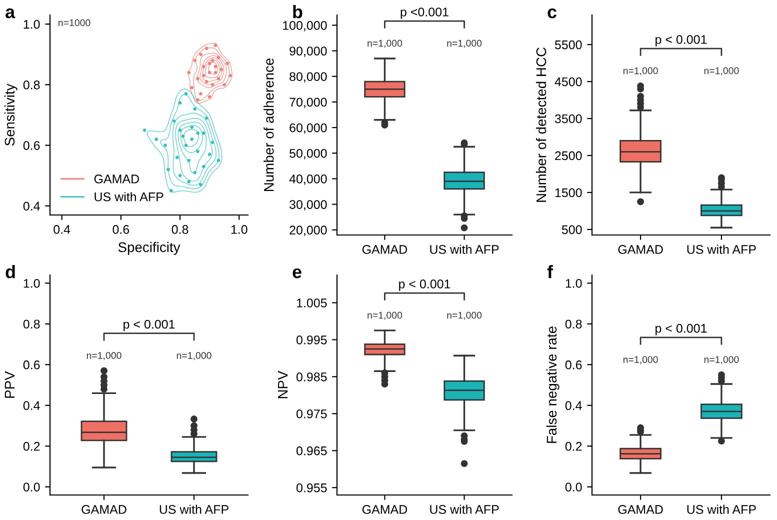  I want to click on x-tick-label: 0.6, so click(121, 229).